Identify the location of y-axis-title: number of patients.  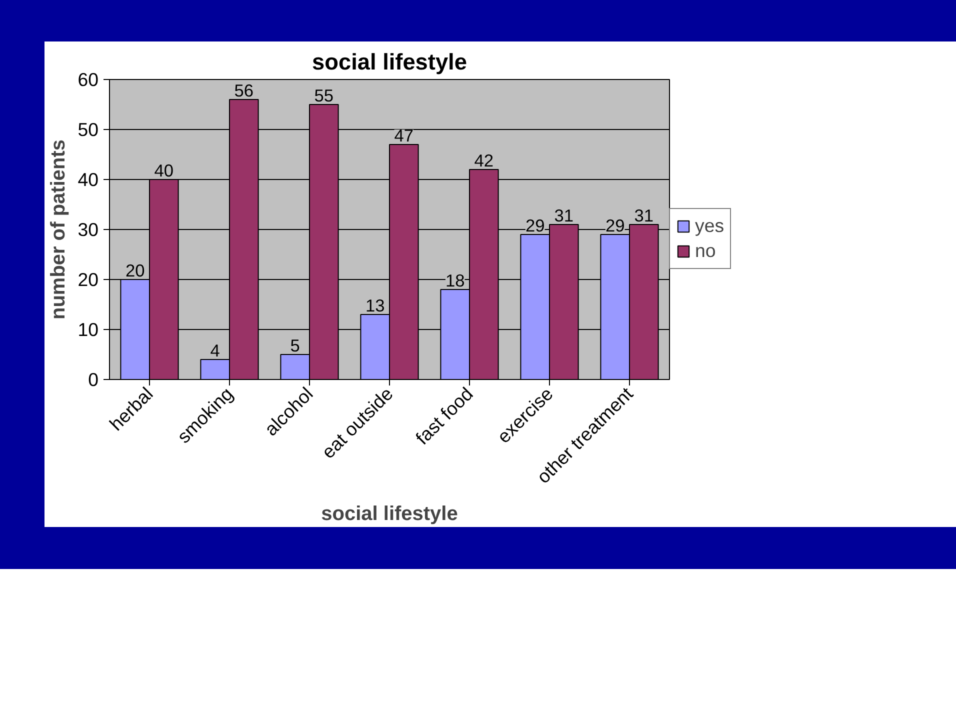
(59, 229).